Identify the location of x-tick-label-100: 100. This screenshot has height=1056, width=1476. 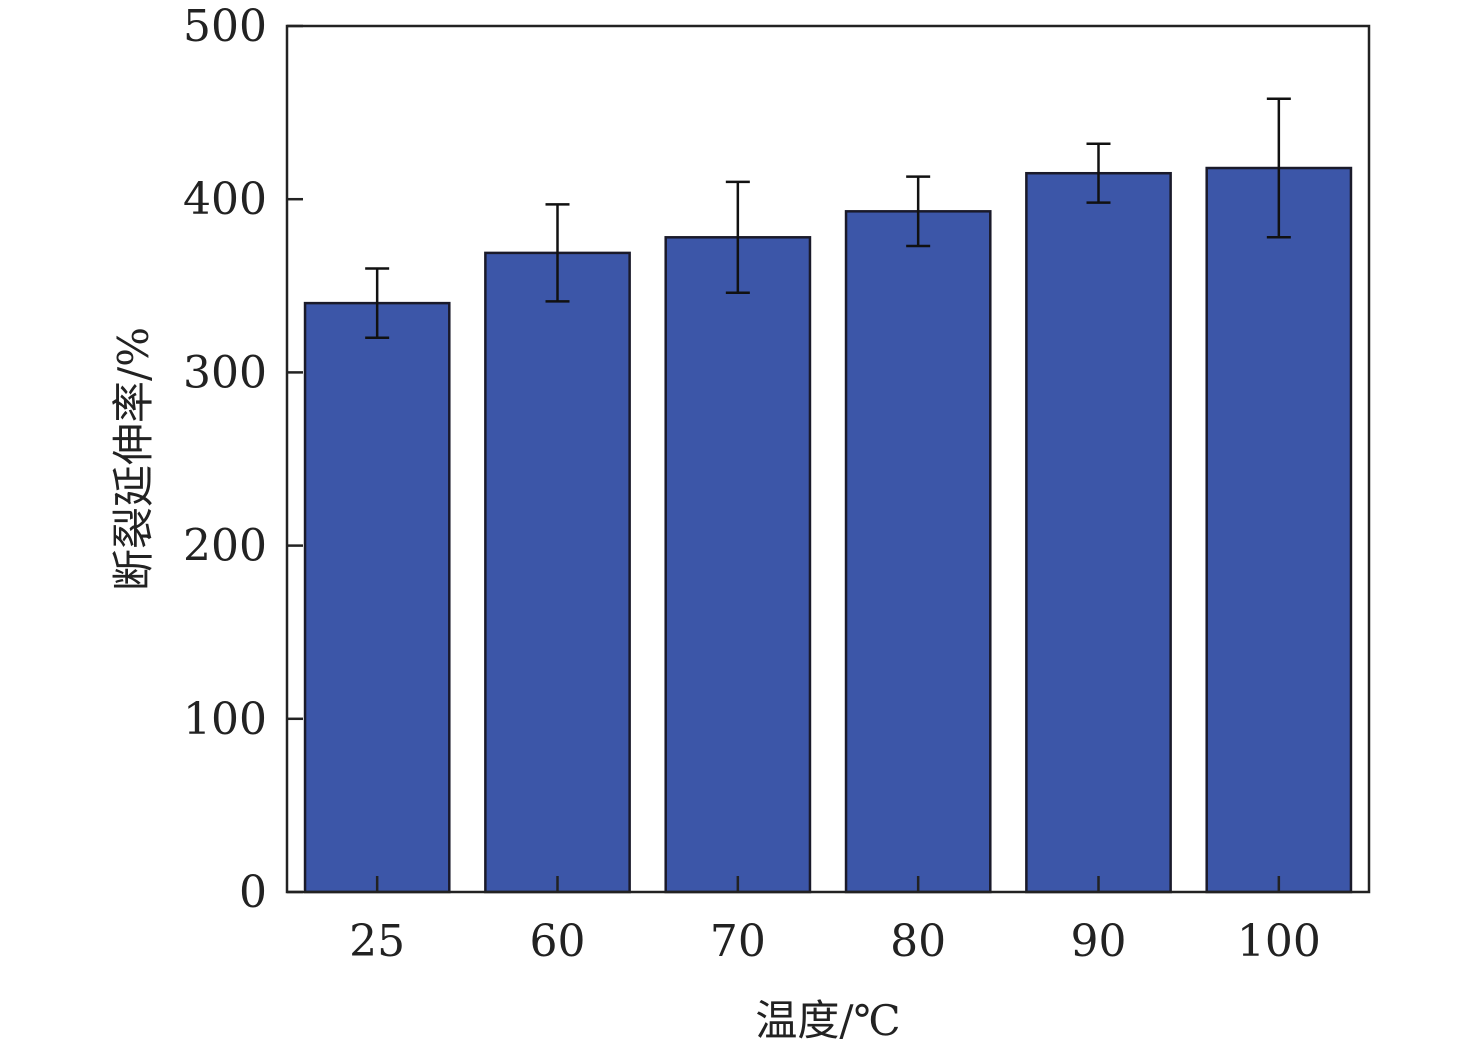
(1279, 941).